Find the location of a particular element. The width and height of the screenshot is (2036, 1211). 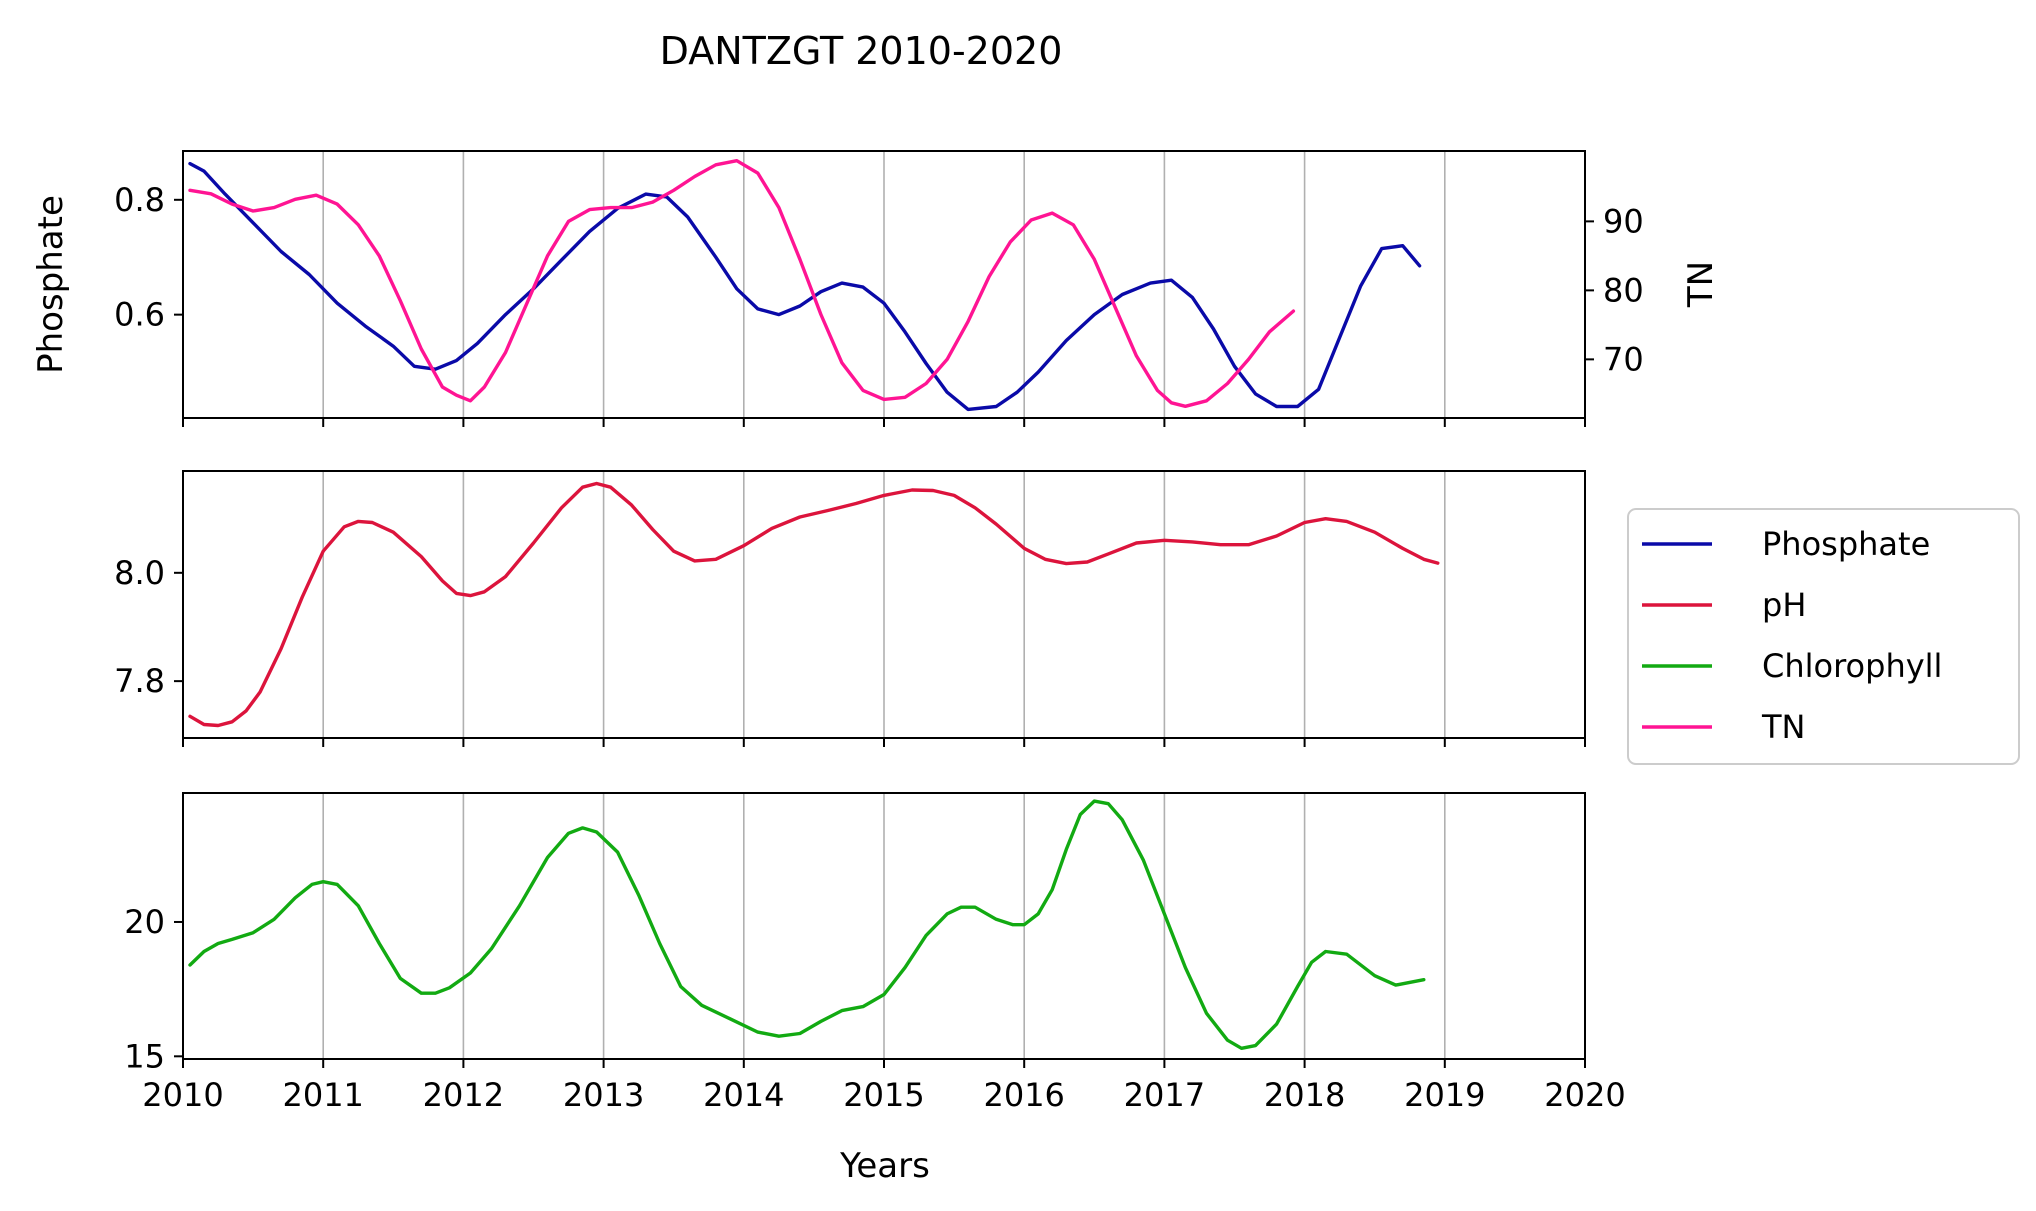

legend-box is located at coordinates (1823, 636).